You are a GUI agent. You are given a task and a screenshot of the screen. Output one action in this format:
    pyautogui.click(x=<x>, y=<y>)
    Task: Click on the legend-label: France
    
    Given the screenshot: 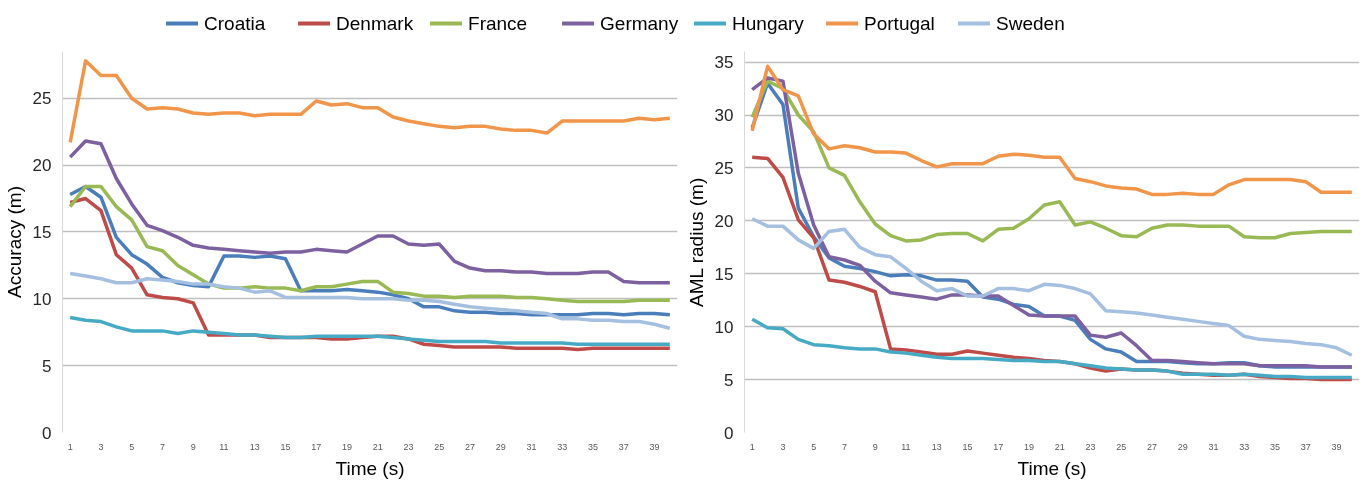 What is the action you would take?
    pyautogui.click(x=498, y=23)
    